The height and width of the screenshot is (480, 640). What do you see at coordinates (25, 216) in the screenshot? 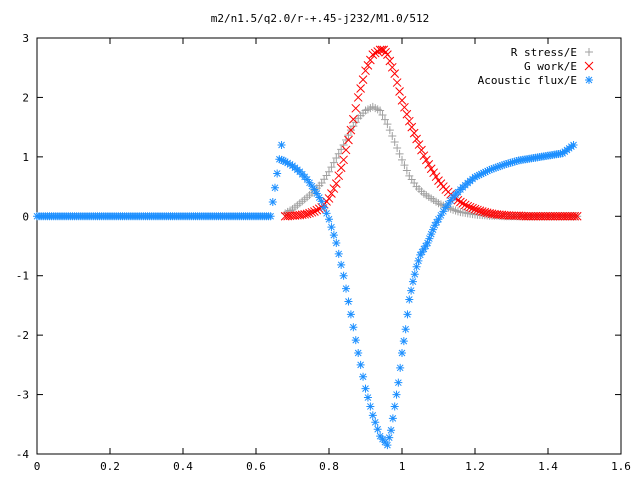
I see `y-tick-label: 0` at bounding box center [25, 216].